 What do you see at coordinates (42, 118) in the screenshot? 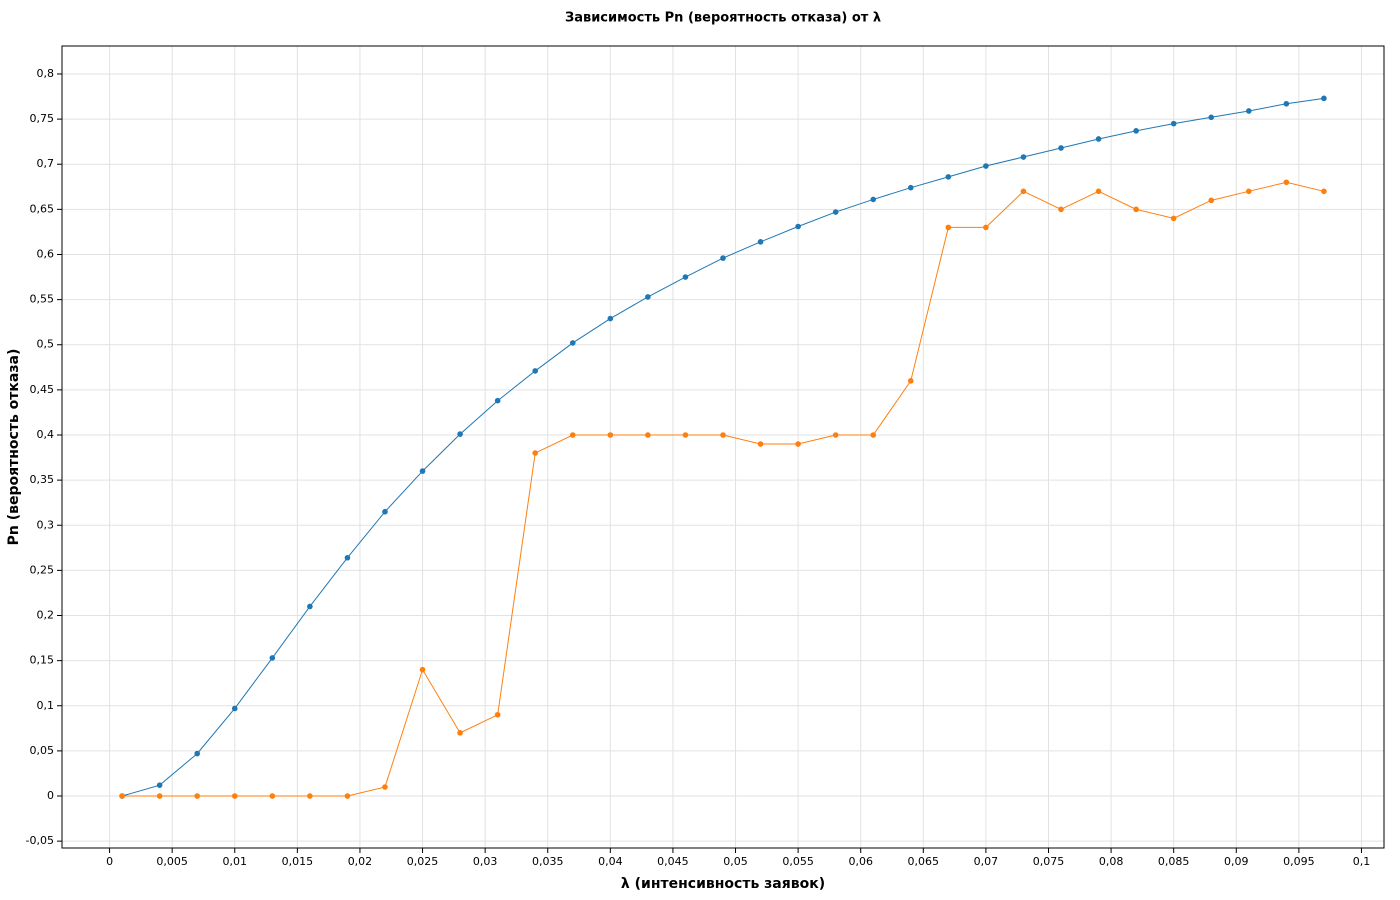
I see `y-tick-label: 0,75` at bounding box center [42, 118].